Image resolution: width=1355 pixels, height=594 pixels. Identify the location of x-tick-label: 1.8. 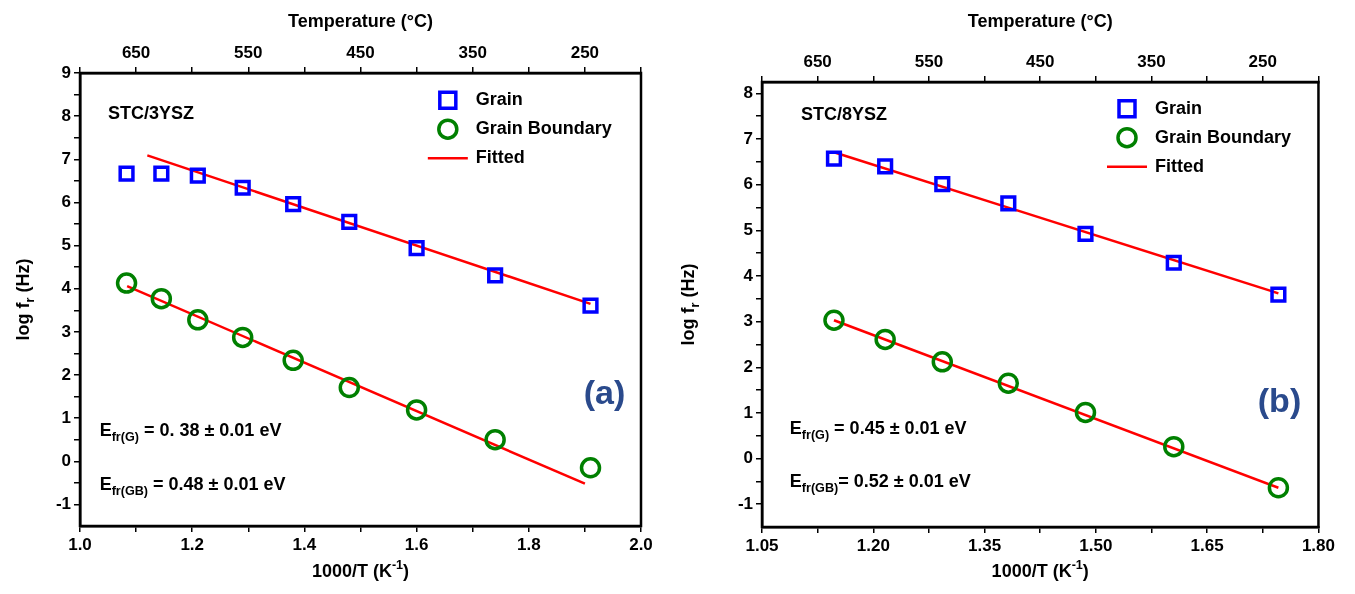
(528, 544).